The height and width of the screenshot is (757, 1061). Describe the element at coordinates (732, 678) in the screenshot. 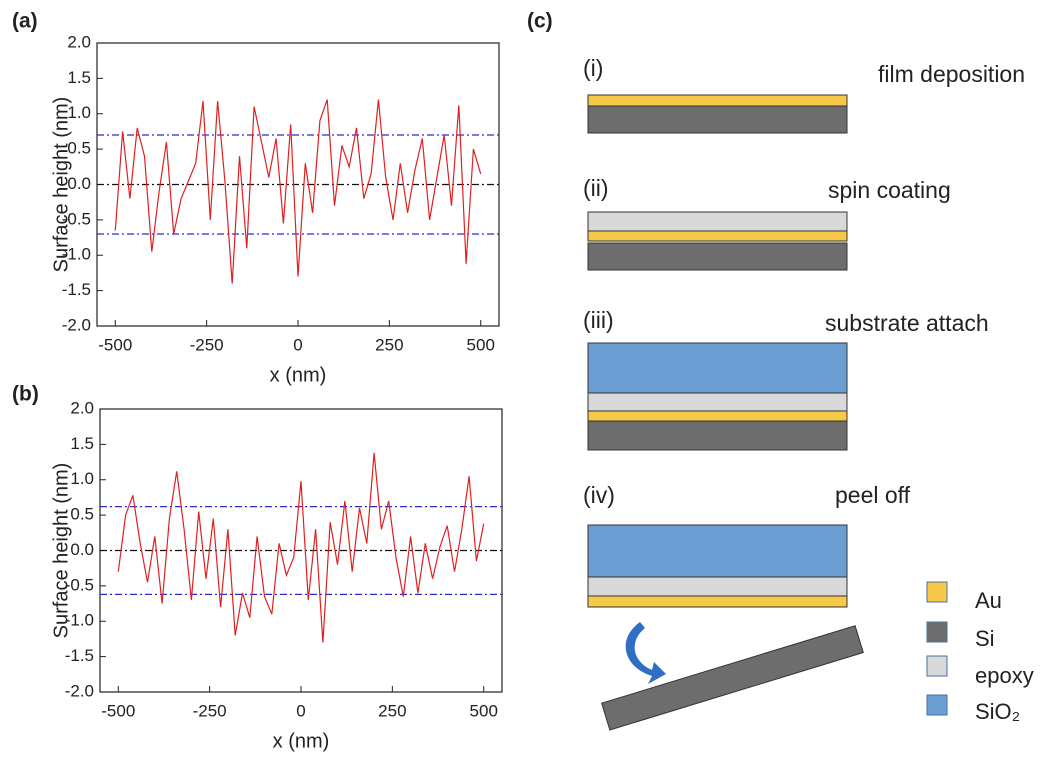

I see `si-peeled` at that location.